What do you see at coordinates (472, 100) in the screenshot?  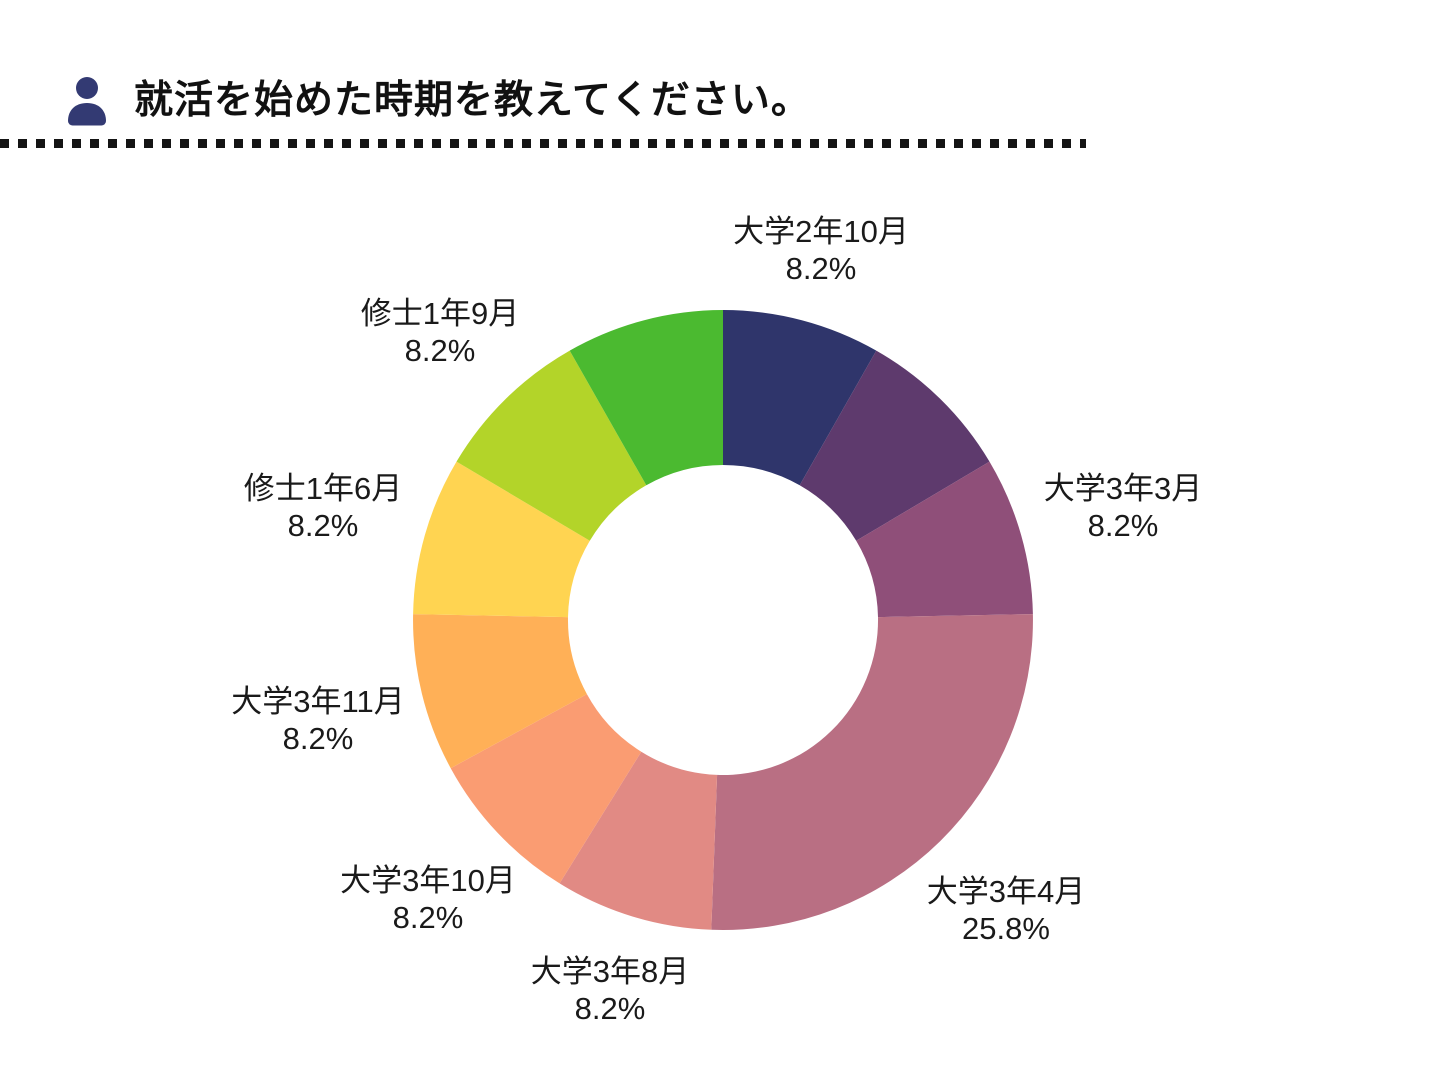 I see `question-title: 就活を始めた時期を教えてください。` at bounding box center [472, 100].